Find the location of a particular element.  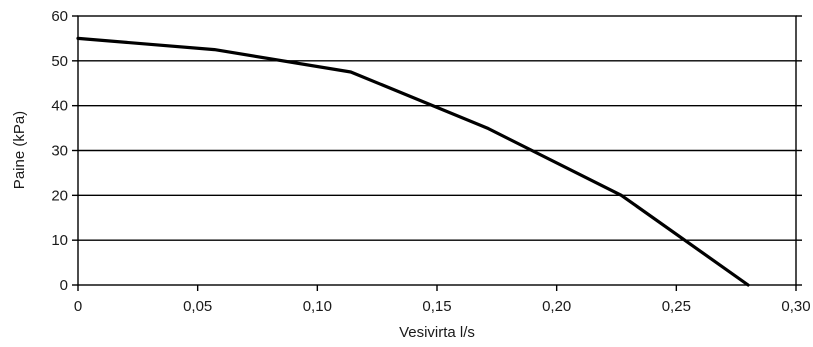

x-tick-label-0: 0 is located at coordinates (78, 306).